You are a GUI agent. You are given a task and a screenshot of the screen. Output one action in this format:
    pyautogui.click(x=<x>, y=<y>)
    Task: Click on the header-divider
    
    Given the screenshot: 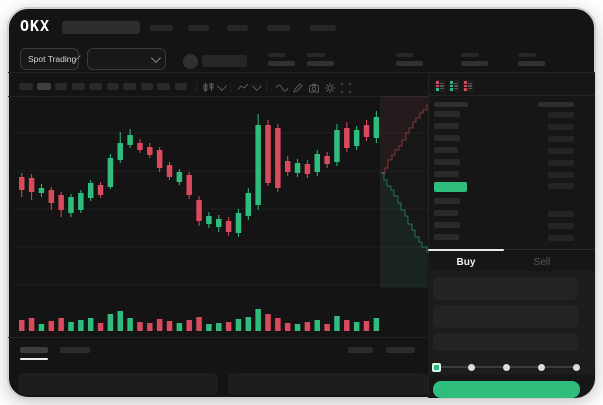 What is the action you would take?
    pyautogui.click(x=301, y=72)
    